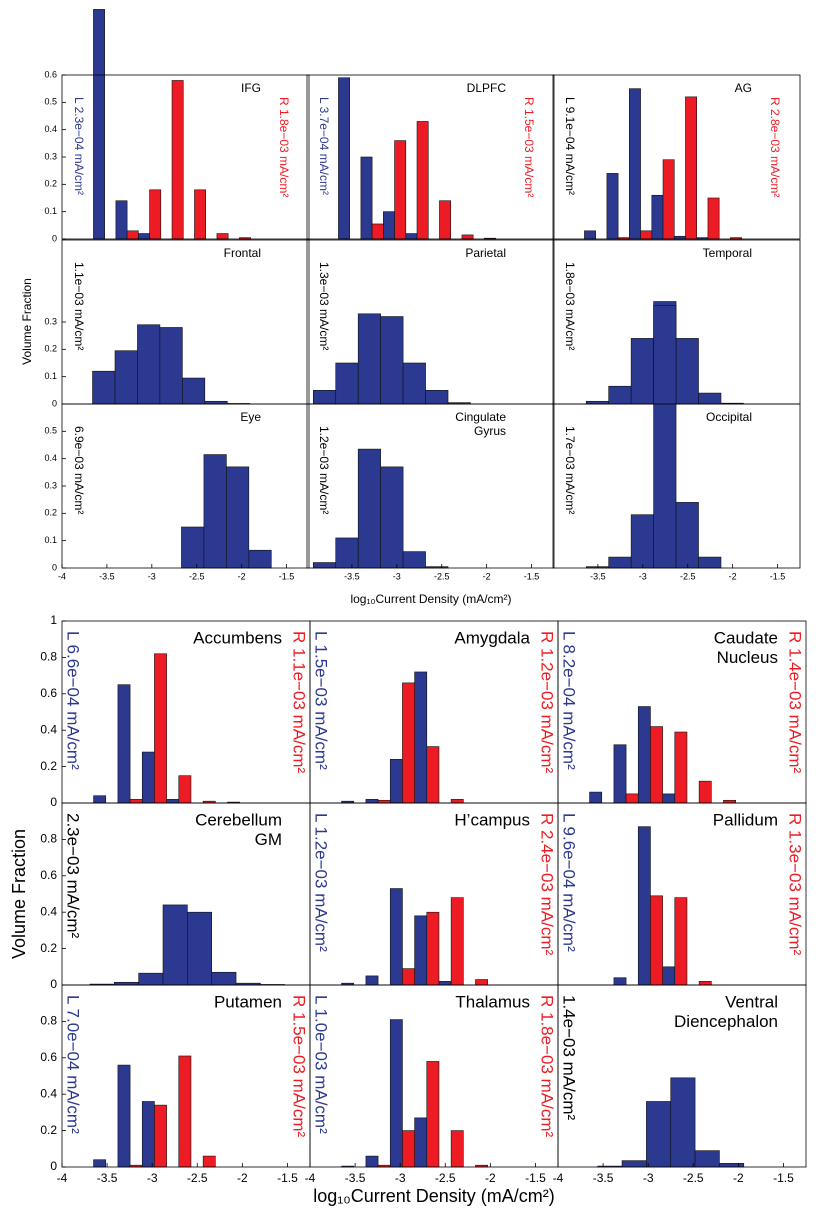  Describe the element at coordinates (492, 637) in the screenshot. I see `panel-title: Amygdala` at that location.